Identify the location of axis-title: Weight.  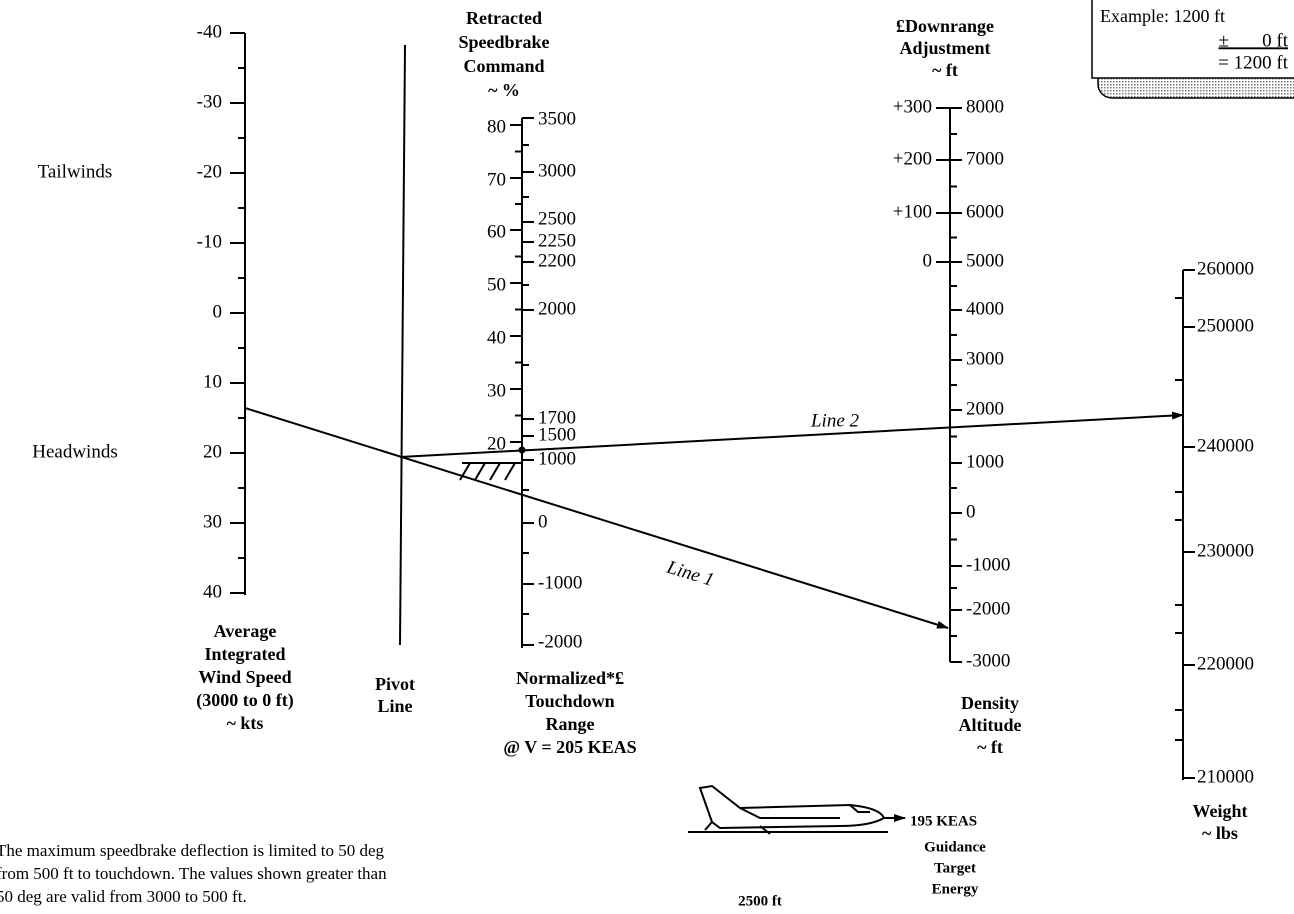
(1219, 811).